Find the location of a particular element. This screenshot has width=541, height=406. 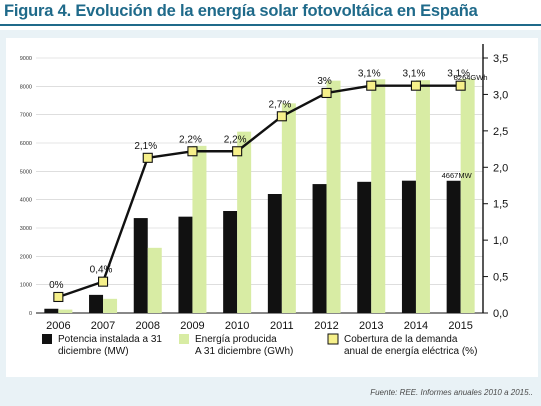

x-tick-label: 2006 is located at coordinates (58, 326).